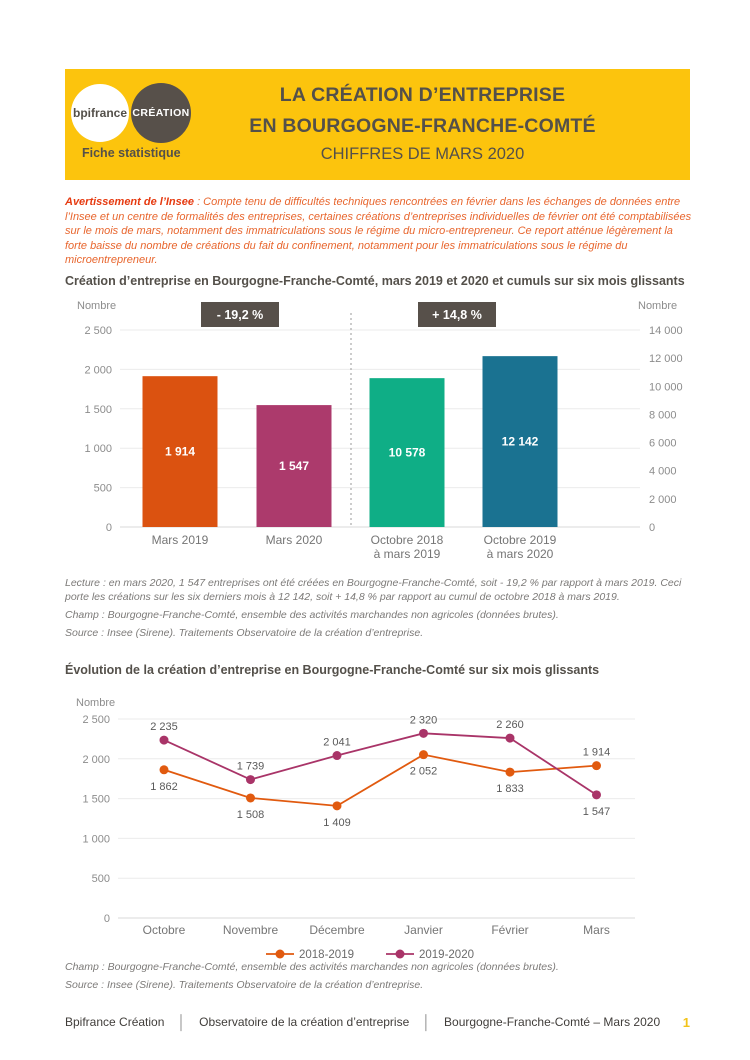  Describe the element at coordinates (552, 1022) in the screenshot. I see `footer-item-region-date: Bourgogne-Franche-Comté – Mars 2020` at that location.